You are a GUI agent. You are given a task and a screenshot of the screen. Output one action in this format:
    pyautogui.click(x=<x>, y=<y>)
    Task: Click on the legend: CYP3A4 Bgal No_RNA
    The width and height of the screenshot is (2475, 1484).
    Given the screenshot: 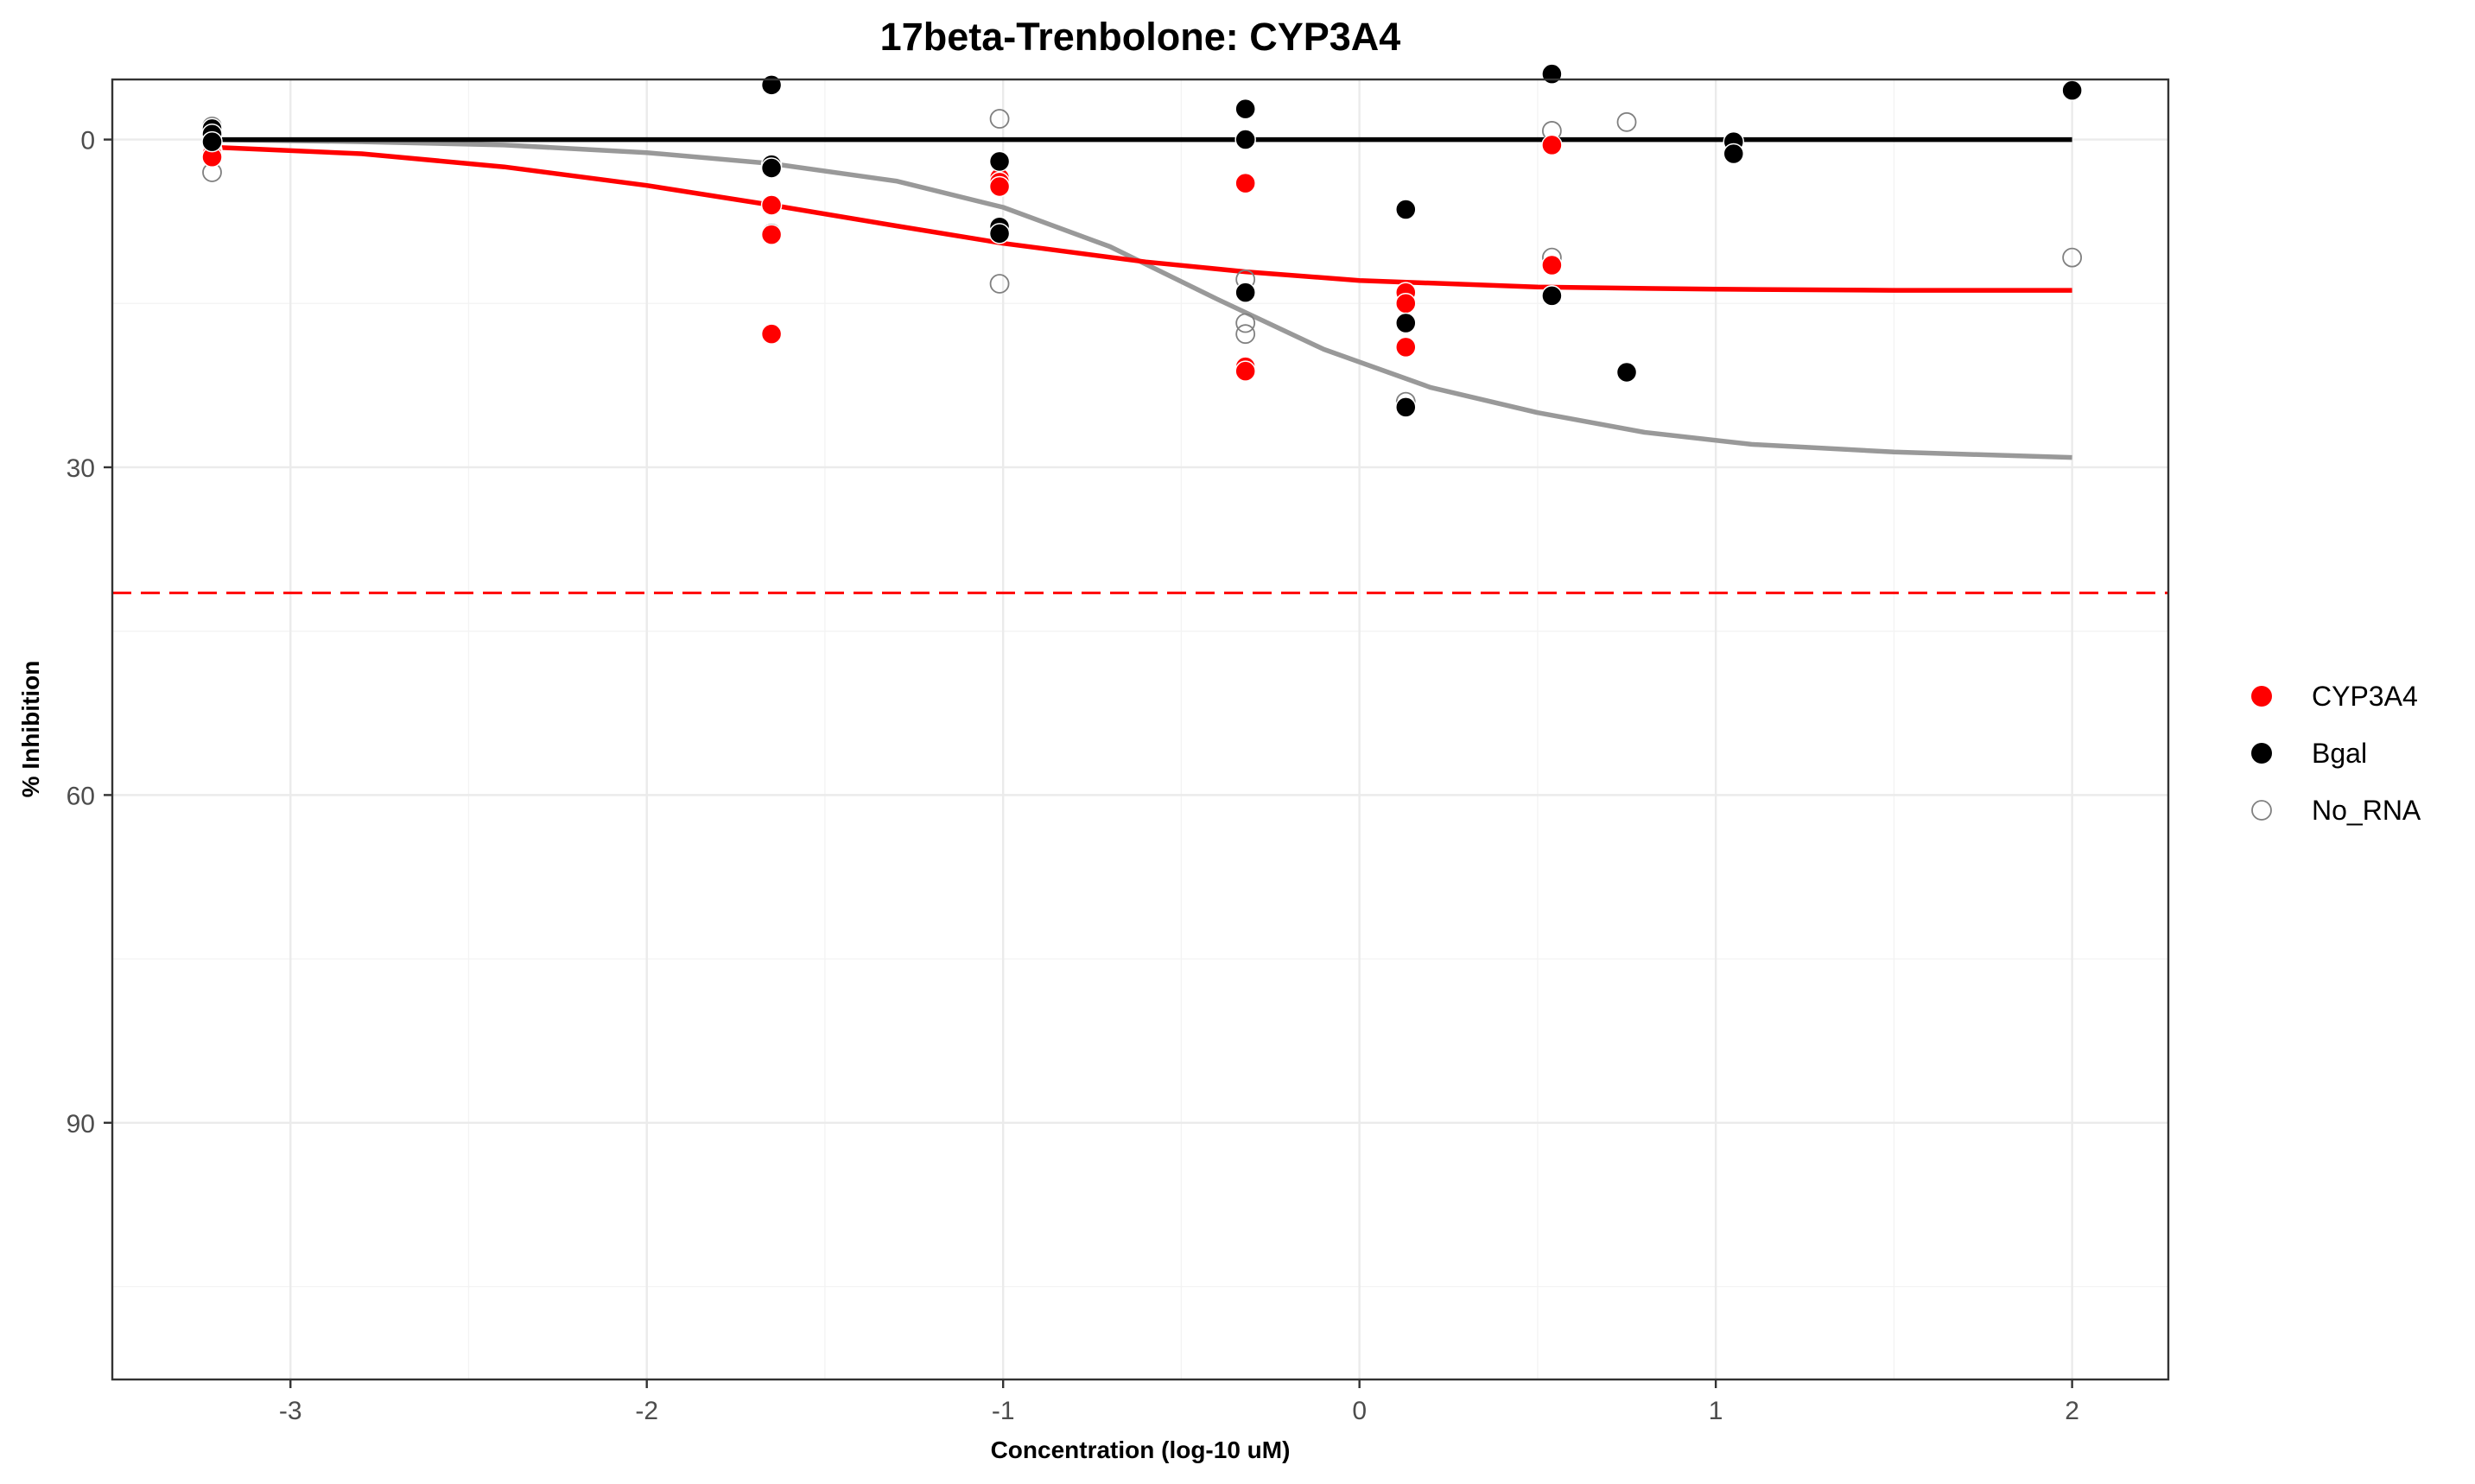 What is the action you would take?
    pyautogui.click(x=2336, y=753)
    